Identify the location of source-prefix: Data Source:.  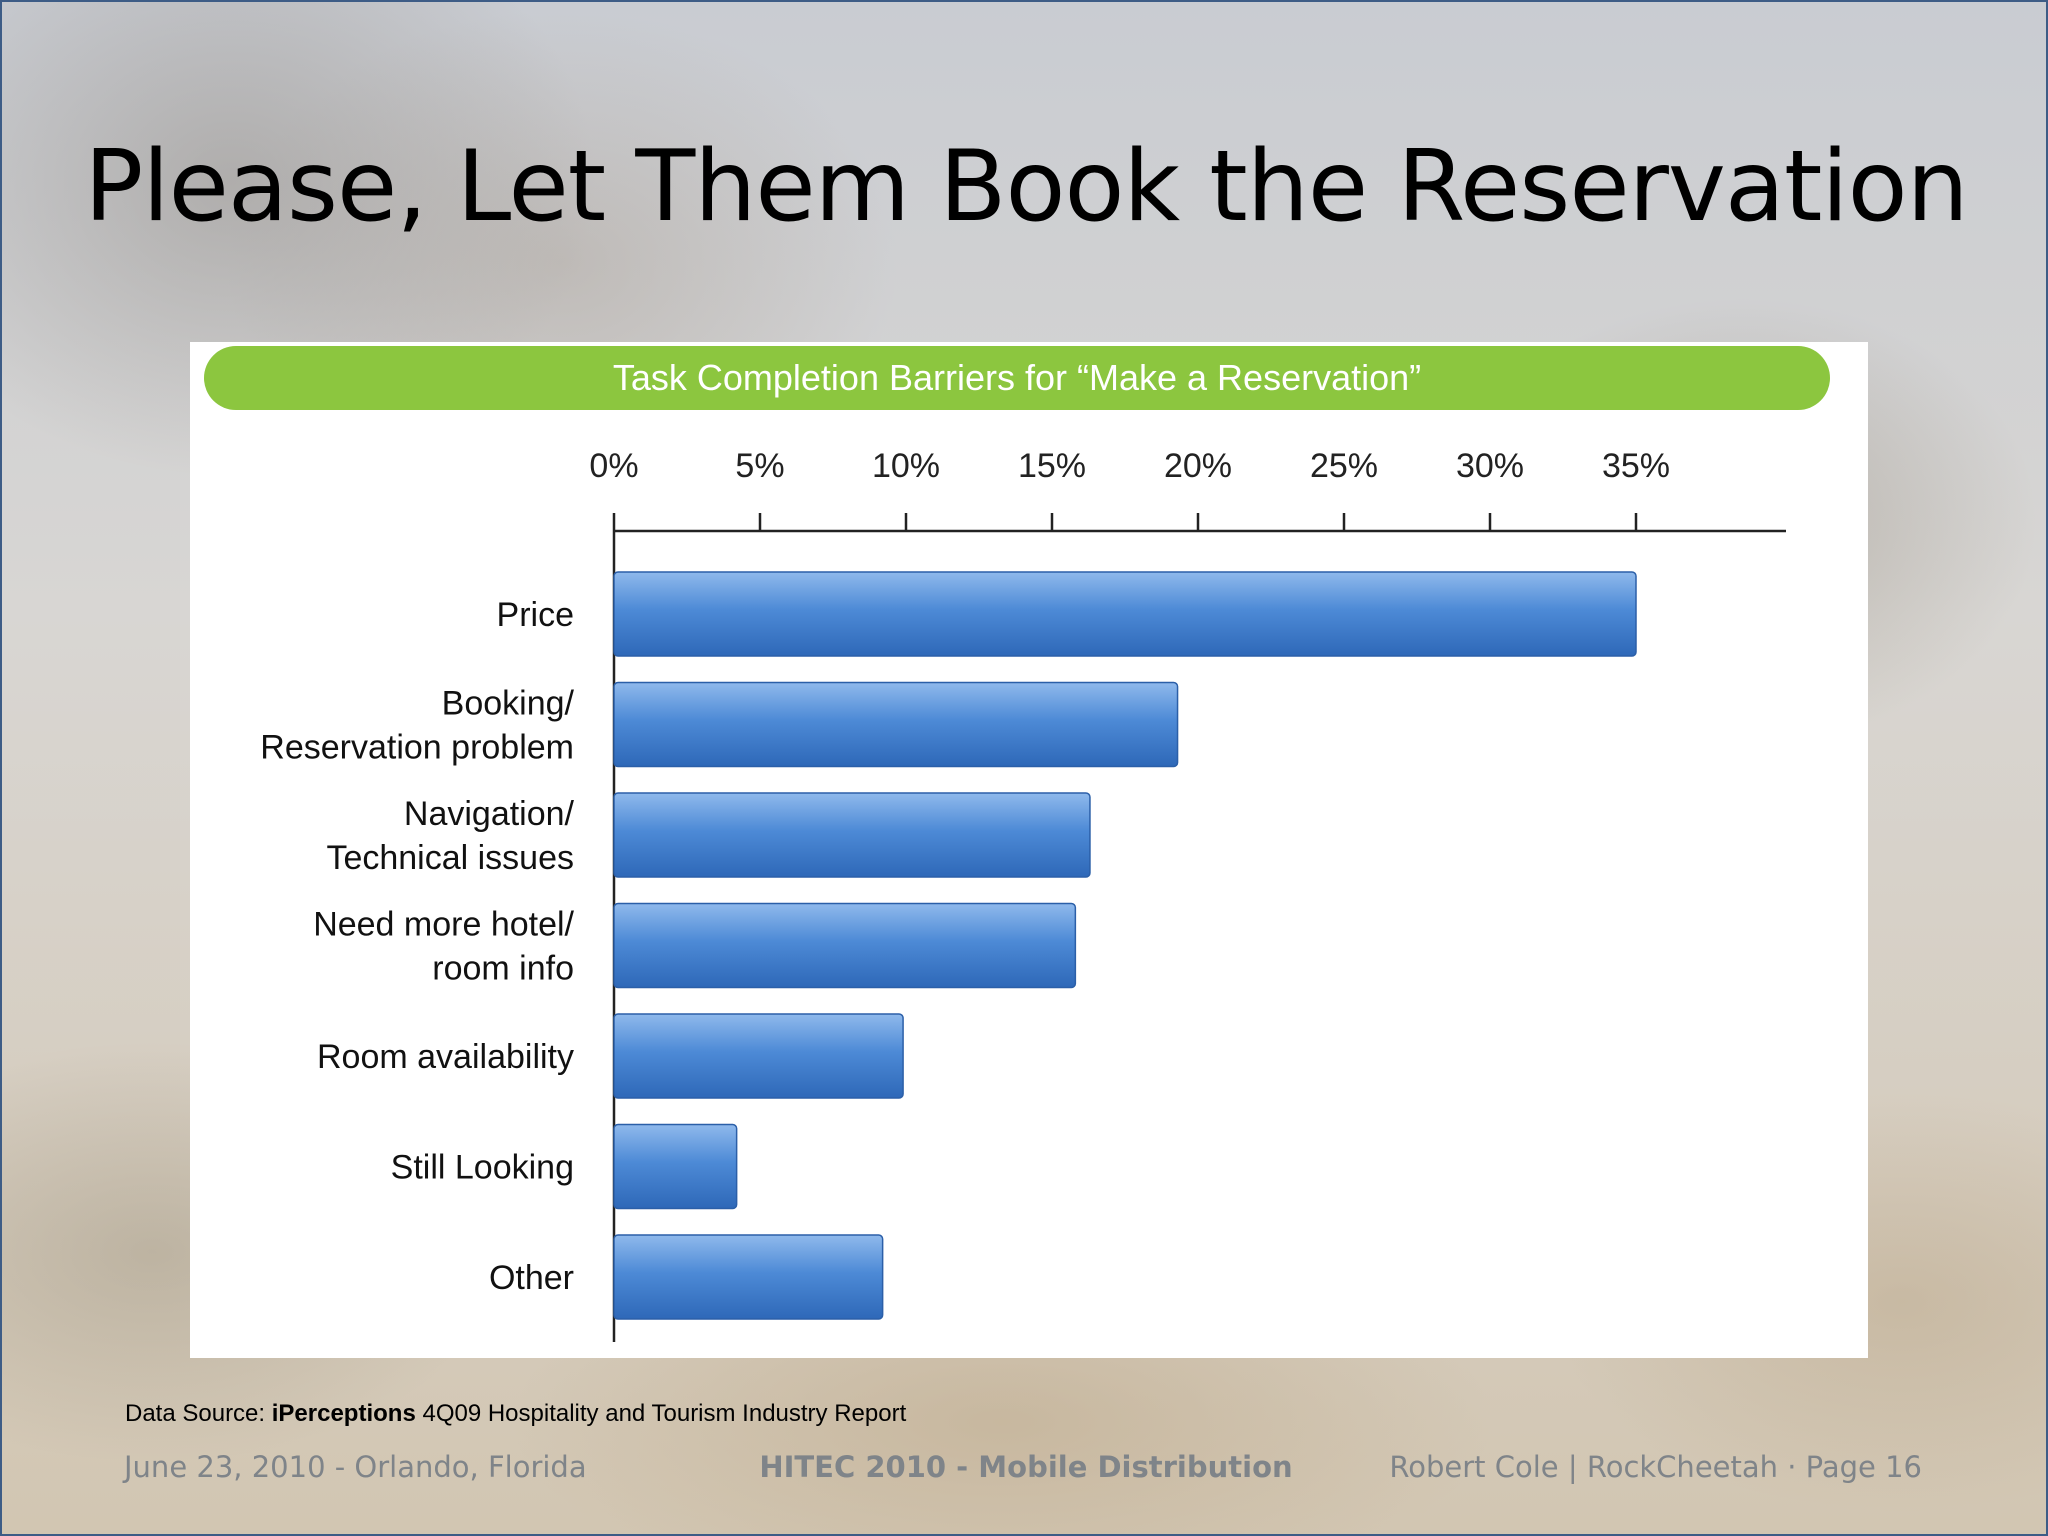
(198, 1413).